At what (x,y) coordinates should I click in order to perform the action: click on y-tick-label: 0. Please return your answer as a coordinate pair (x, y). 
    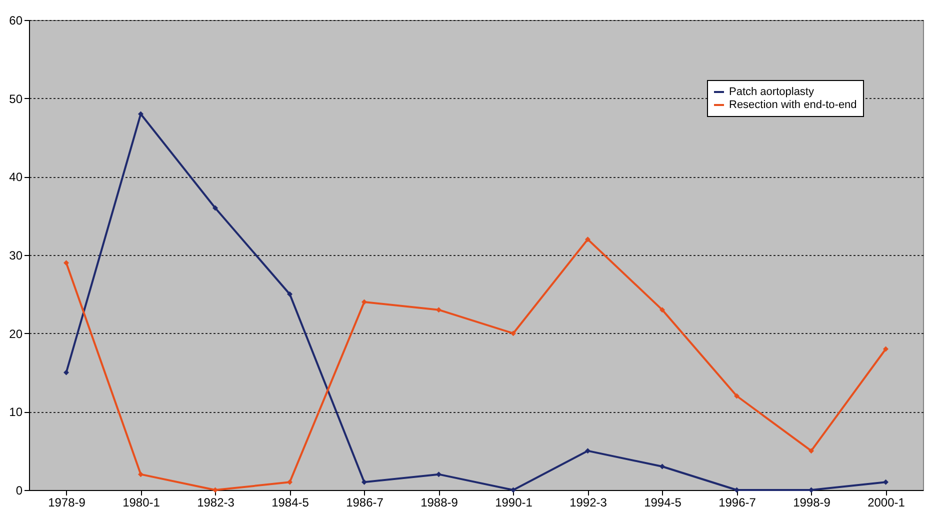
    Looking at the image, I should click on (19, 491).